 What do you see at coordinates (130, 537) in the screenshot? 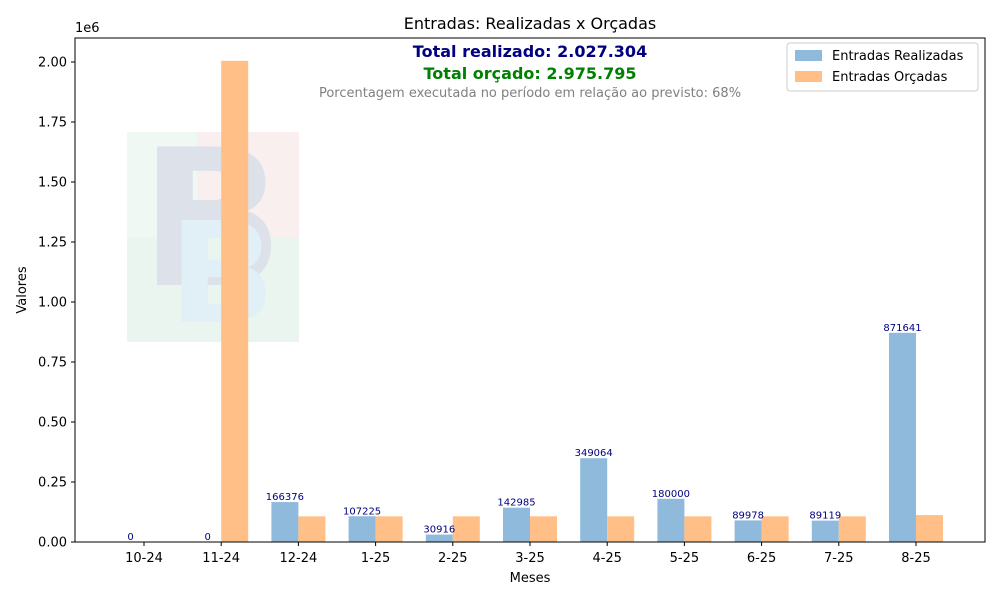
I see `data-label-10-24: 0` at bounding box center [130, 537].